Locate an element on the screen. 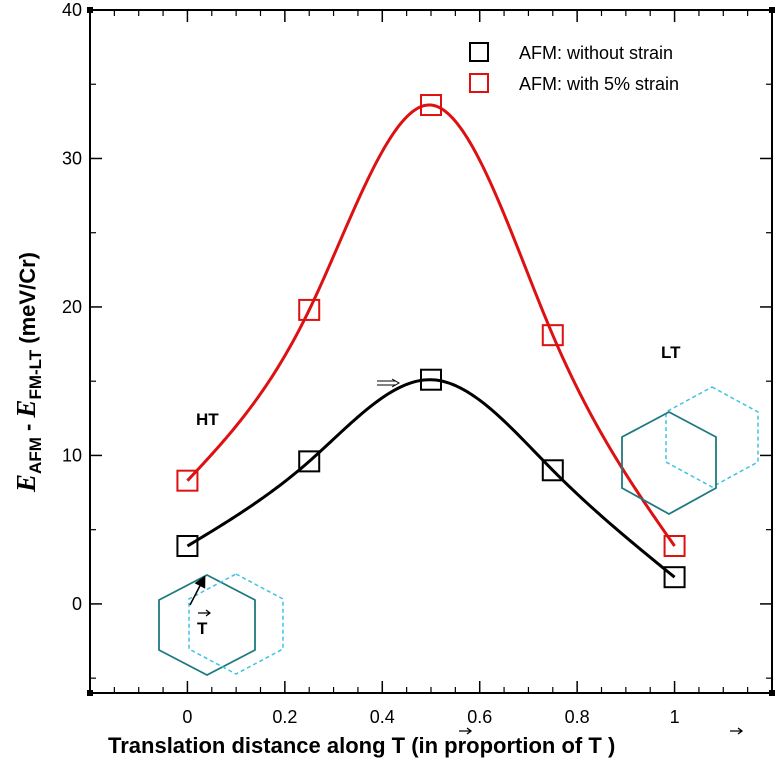  ylabel-e1: E is located at coordinates (26, 483).